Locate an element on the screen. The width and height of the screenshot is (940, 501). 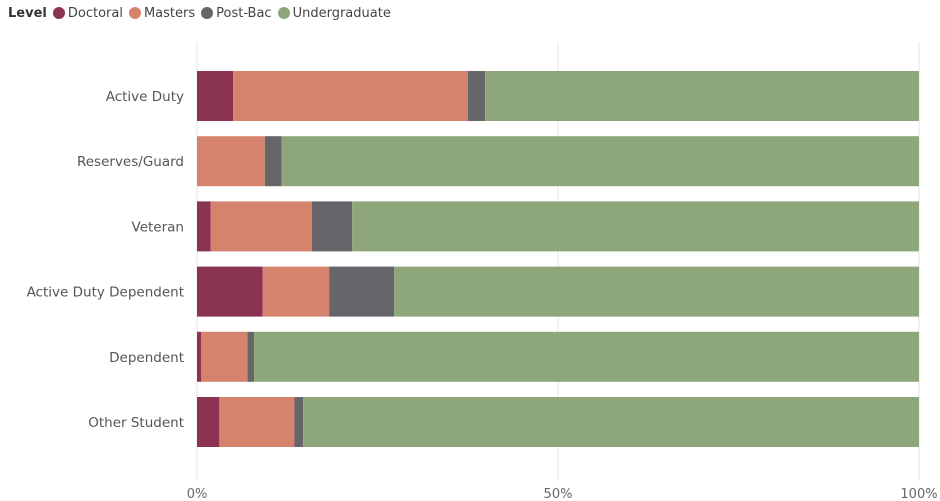
bar-active-duty-masters is located at coordinates (350, 96).